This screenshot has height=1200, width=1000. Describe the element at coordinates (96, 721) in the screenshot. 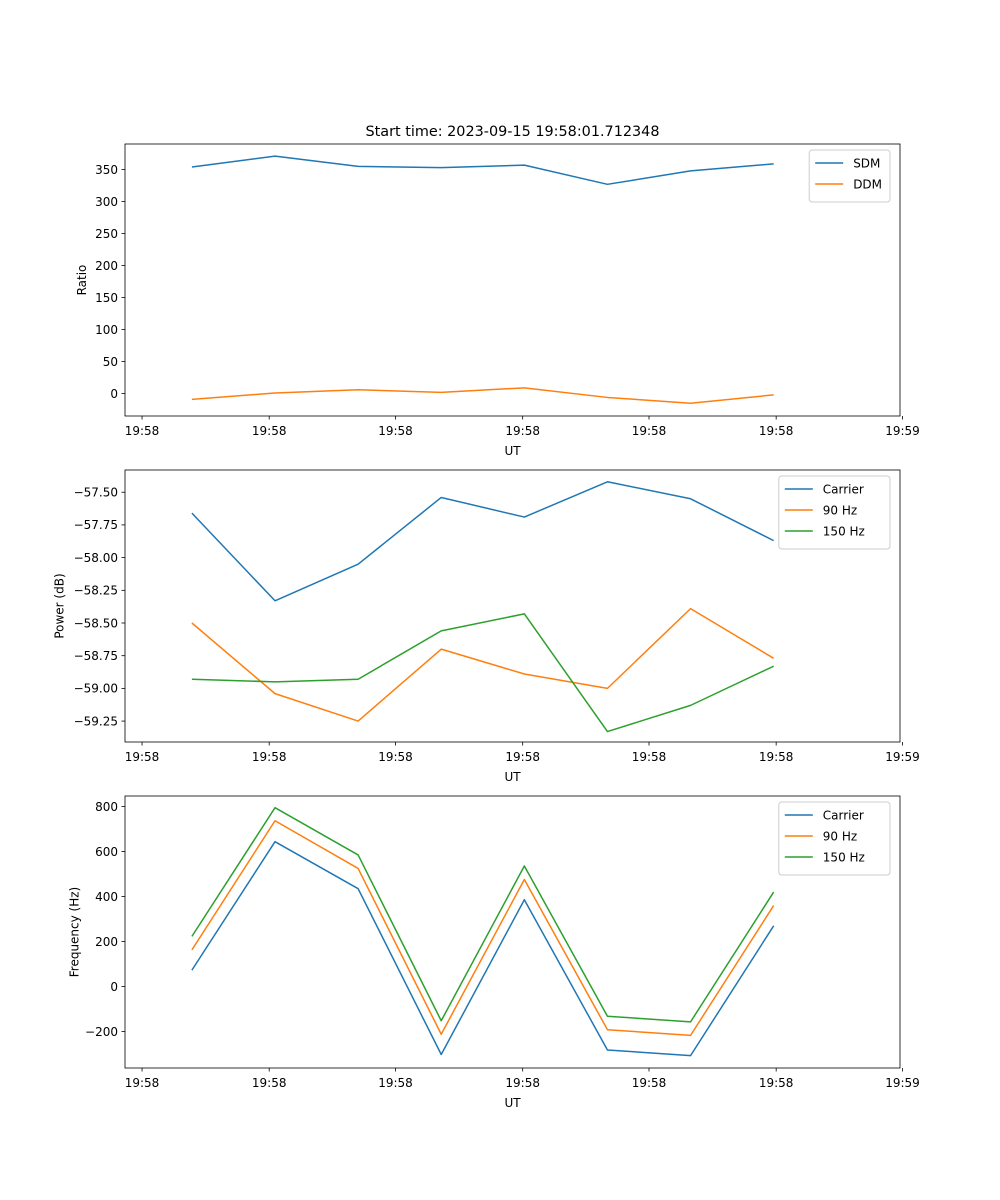

I see `y-tick-label: −59.25` at that location.